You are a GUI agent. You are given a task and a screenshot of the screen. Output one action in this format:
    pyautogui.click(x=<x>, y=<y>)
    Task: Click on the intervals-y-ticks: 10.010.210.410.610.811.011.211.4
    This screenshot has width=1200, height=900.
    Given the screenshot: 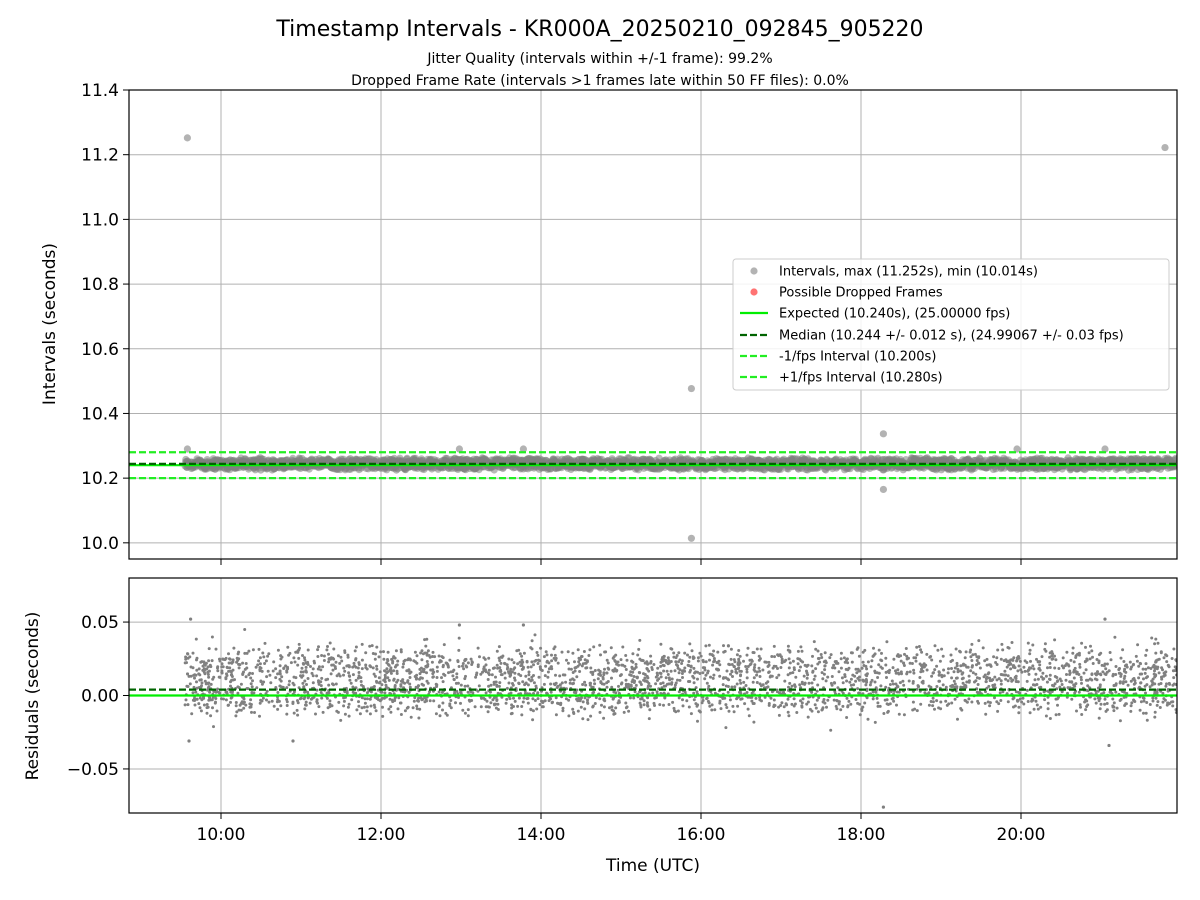 What is the action you would take?
    pyautogui.click(x=105, y=317)
    